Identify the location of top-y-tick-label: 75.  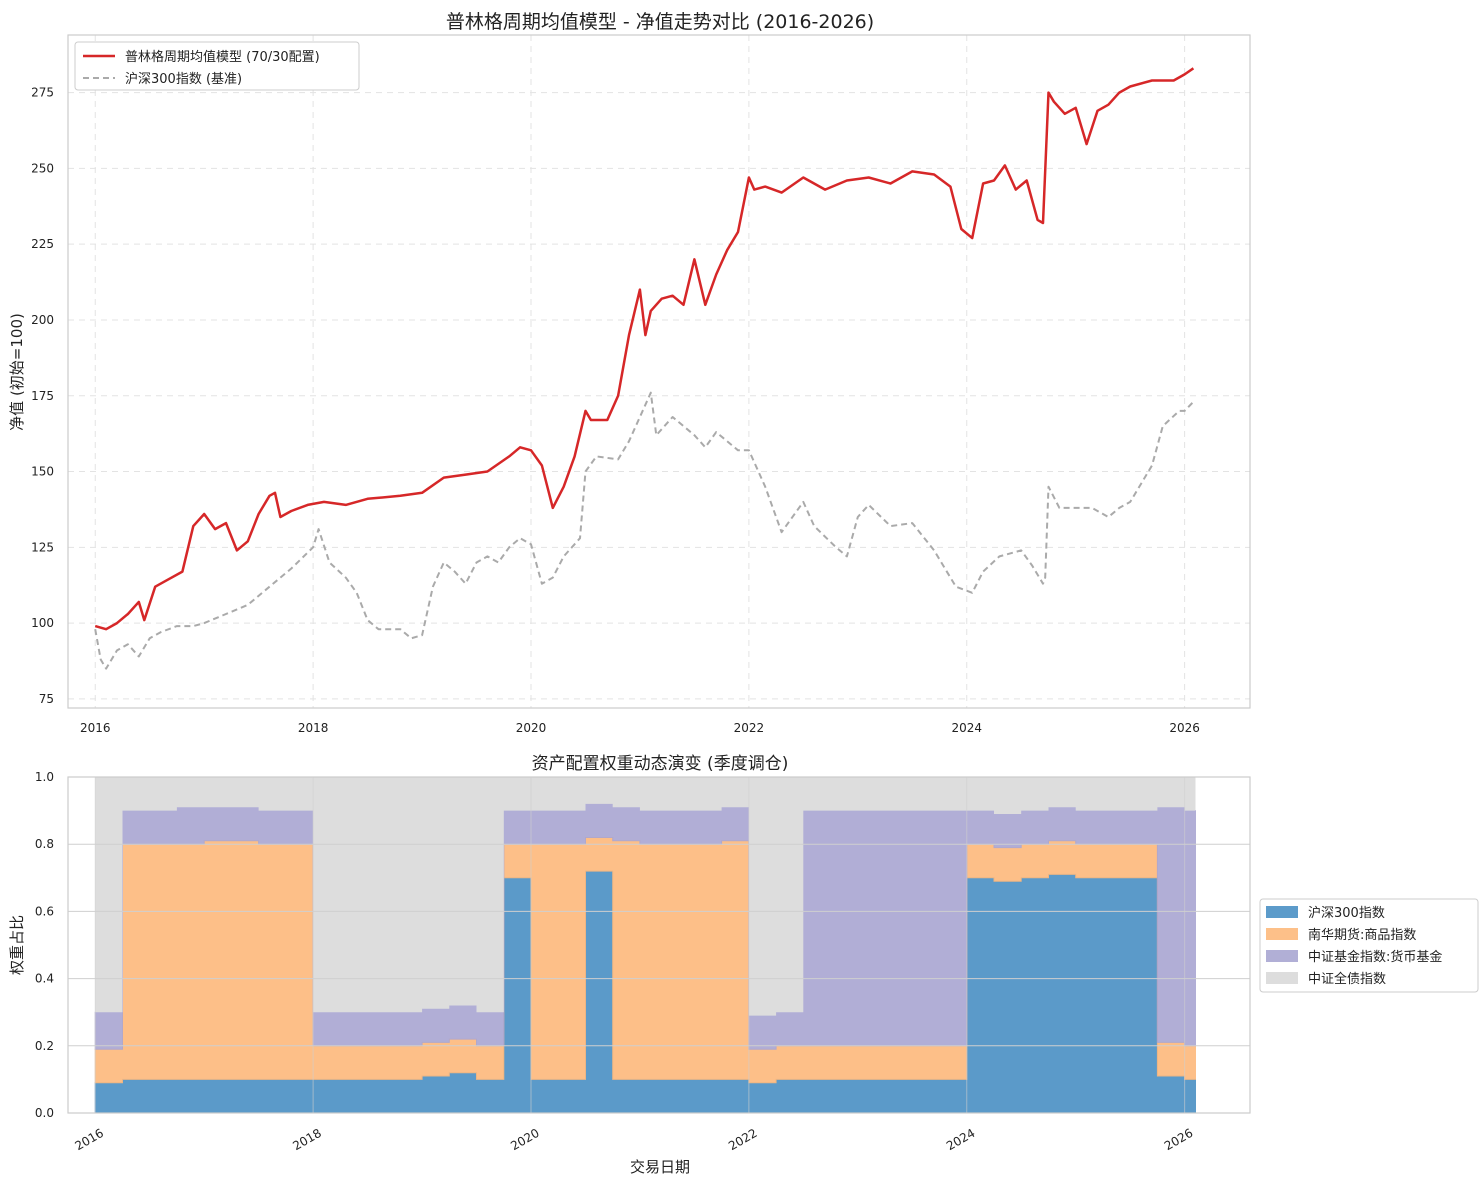
(46, 699).